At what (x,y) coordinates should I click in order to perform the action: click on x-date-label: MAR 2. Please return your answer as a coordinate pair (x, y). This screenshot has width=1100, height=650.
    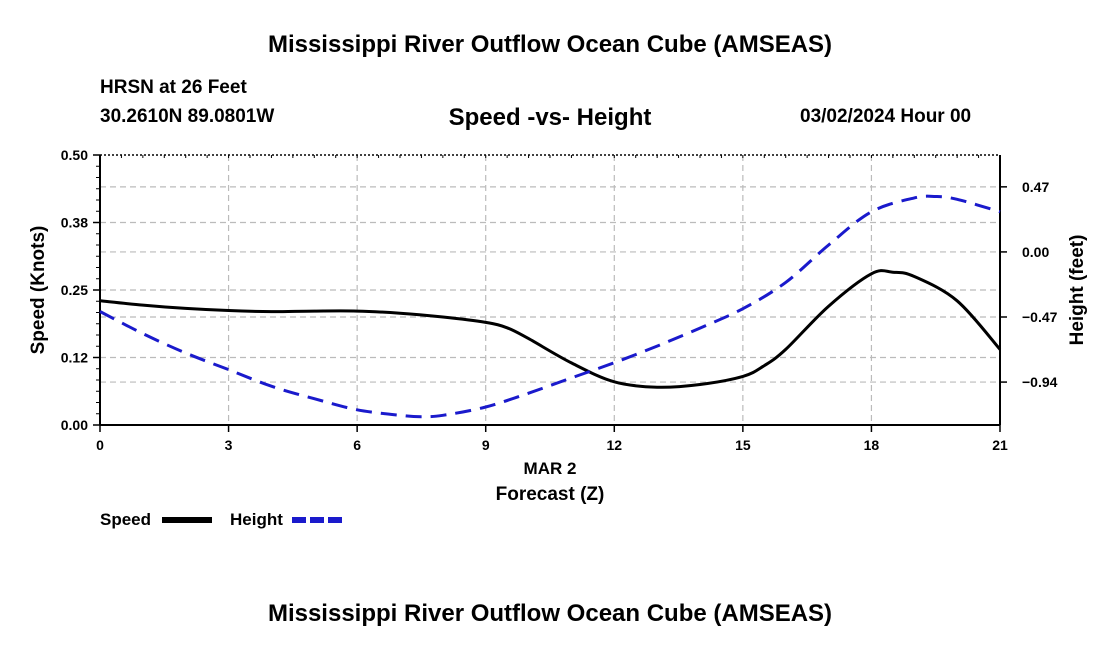
    Looking at the image, I should click on (550, 468).